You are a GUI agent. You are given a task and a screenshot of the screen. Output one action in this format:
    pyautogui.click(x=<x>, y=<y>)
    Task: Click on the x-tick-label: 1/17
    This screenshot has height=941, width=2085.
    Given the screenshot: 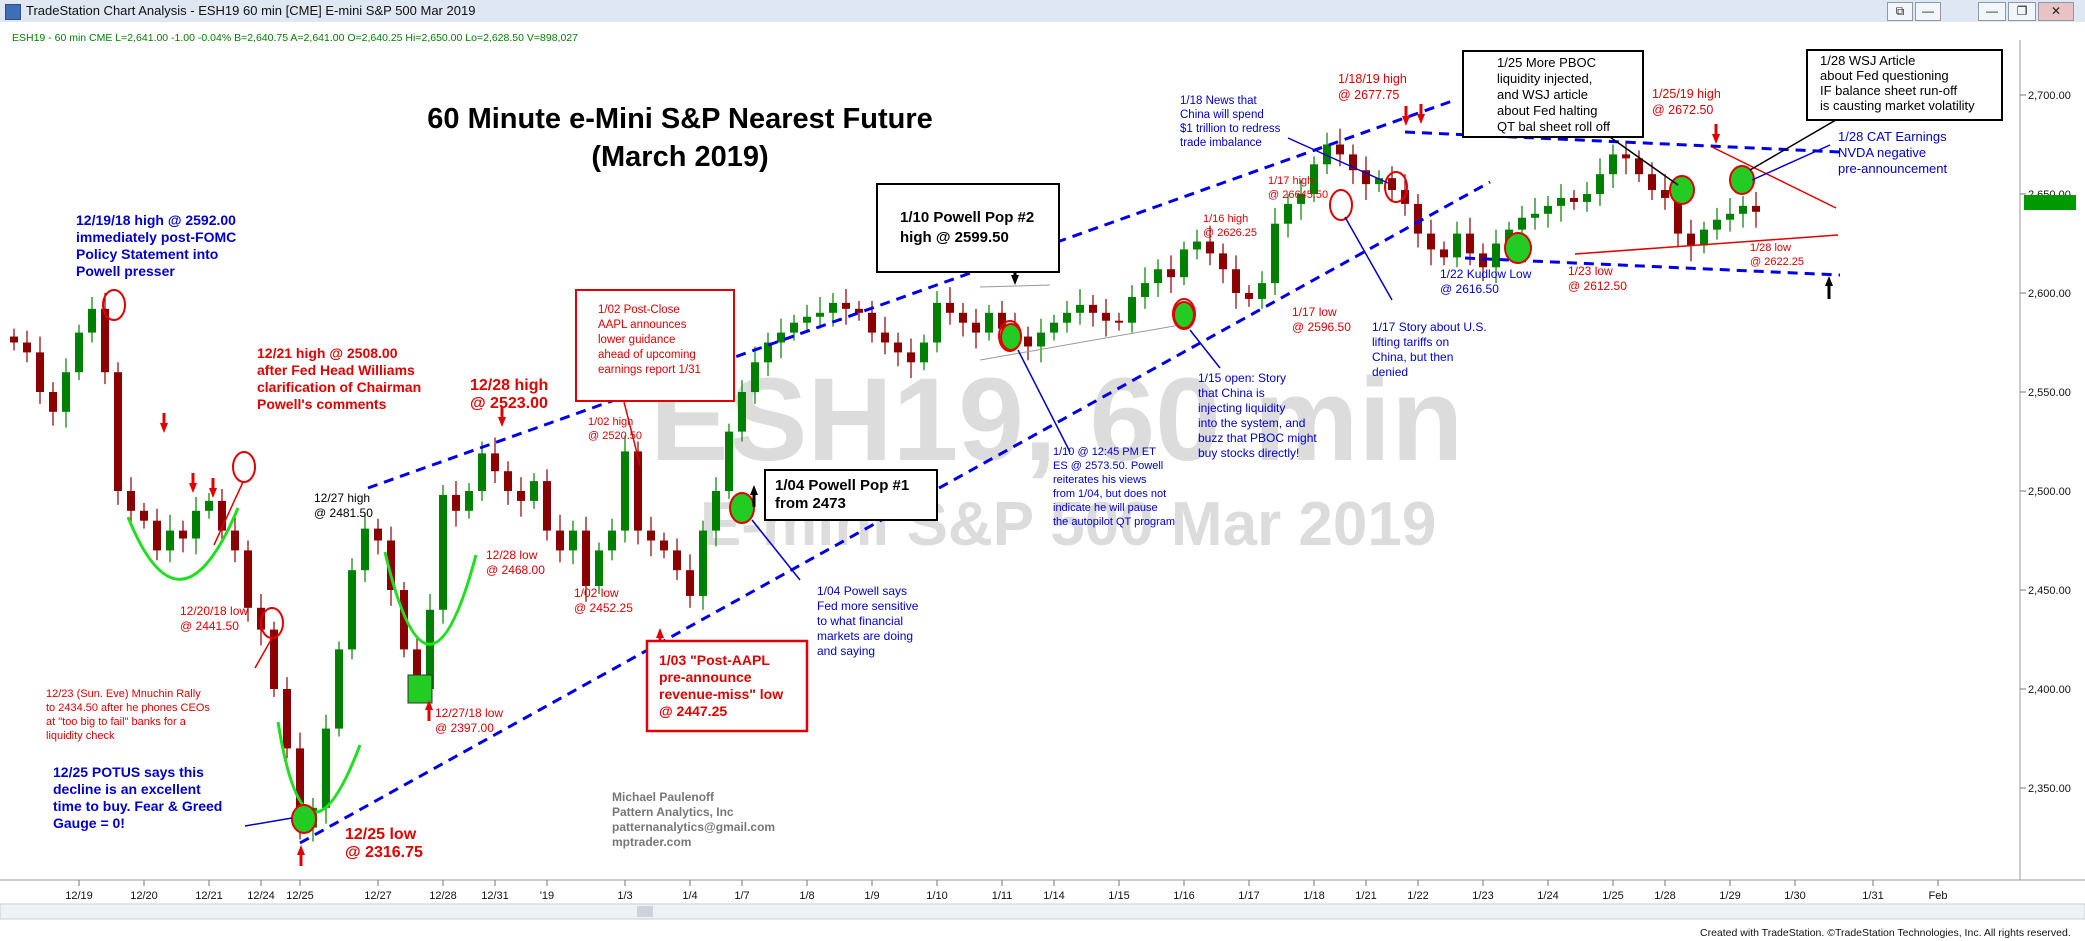 What is the action you would take?
    pyautogui.click(x=1248, y=896)
    